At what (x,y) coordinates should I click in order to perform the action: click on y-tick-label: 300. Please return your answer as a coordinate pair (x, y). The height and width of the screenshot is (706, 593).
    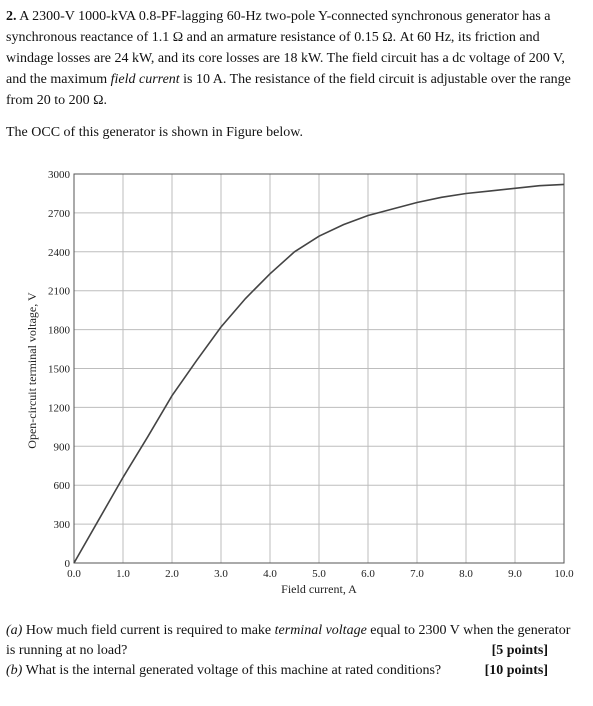
    Looking at the image, I should click on (62, 525).